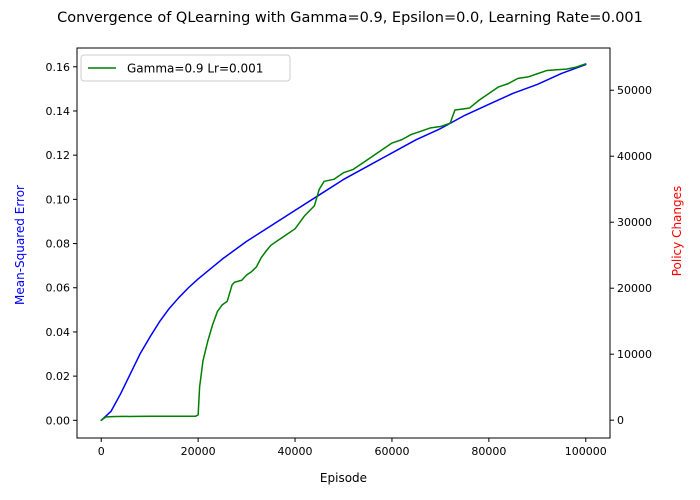 Image resolution: width=700 pixels, height=500 pixels. What do you see at coordinates (634, 354) in the screenshot?
I see `y-right-tick-label: 10000` at bounding box center [634, 354].